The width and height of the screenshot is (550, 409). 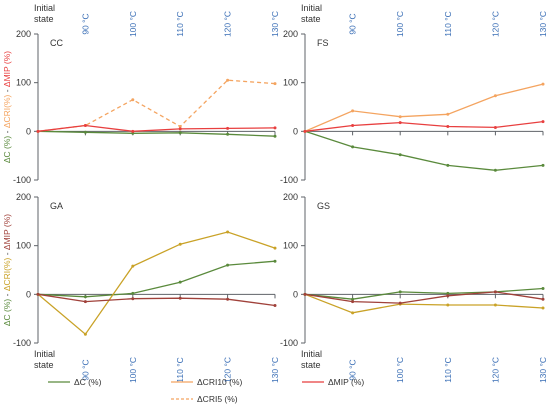 What do you see at coordinates (56, 206) in the screenshot?
I see `panel-label: GA` at bounding box center [56, 206].